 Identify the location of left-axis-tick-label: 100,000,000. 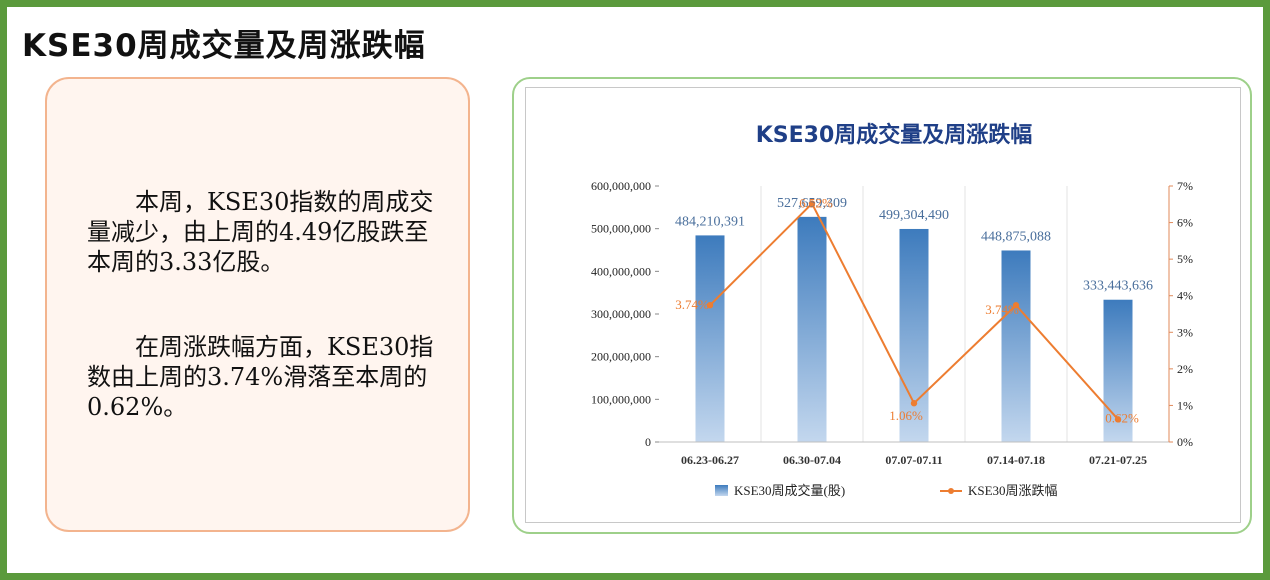
(621, 399).